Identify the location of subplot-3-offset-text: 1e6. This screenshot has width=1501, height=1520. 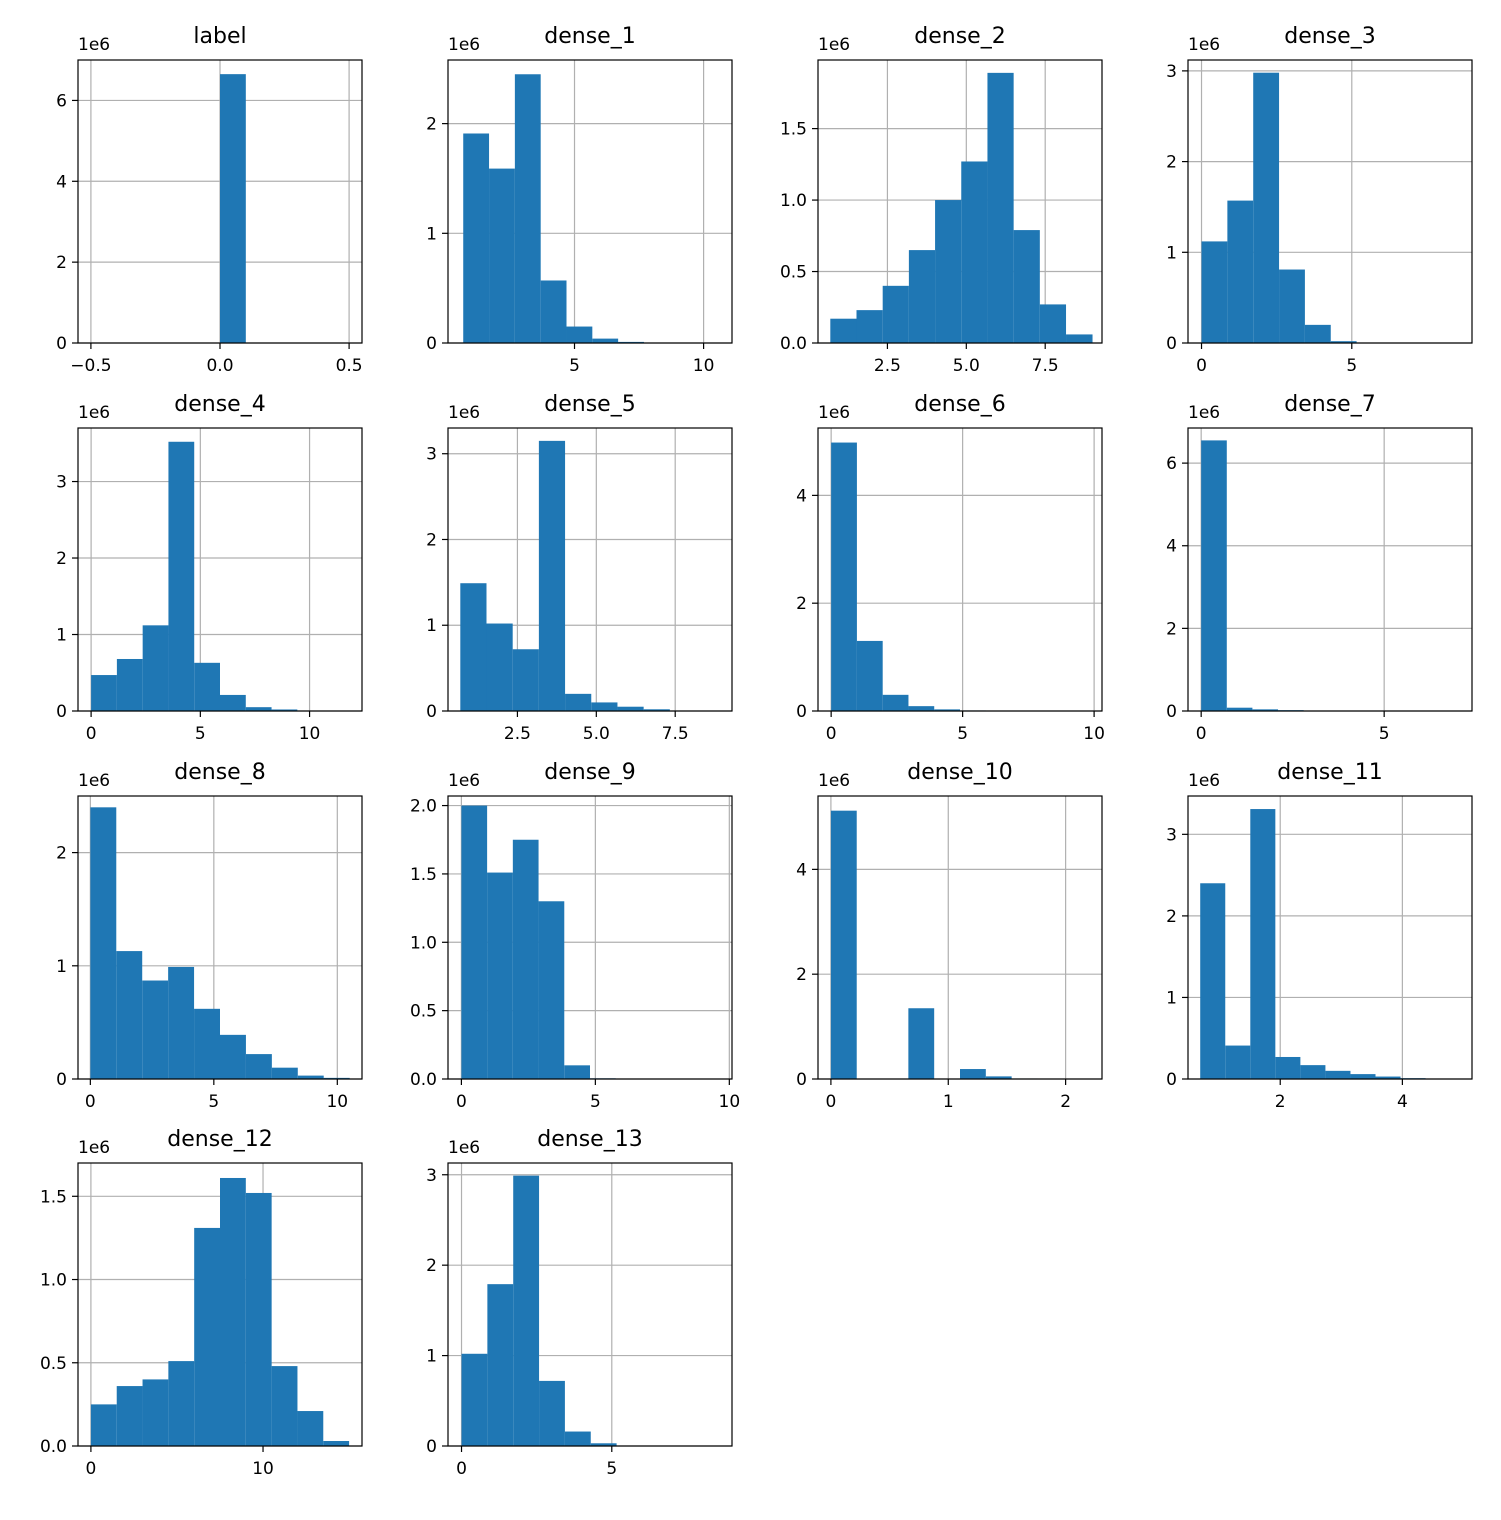
(1204, 45).